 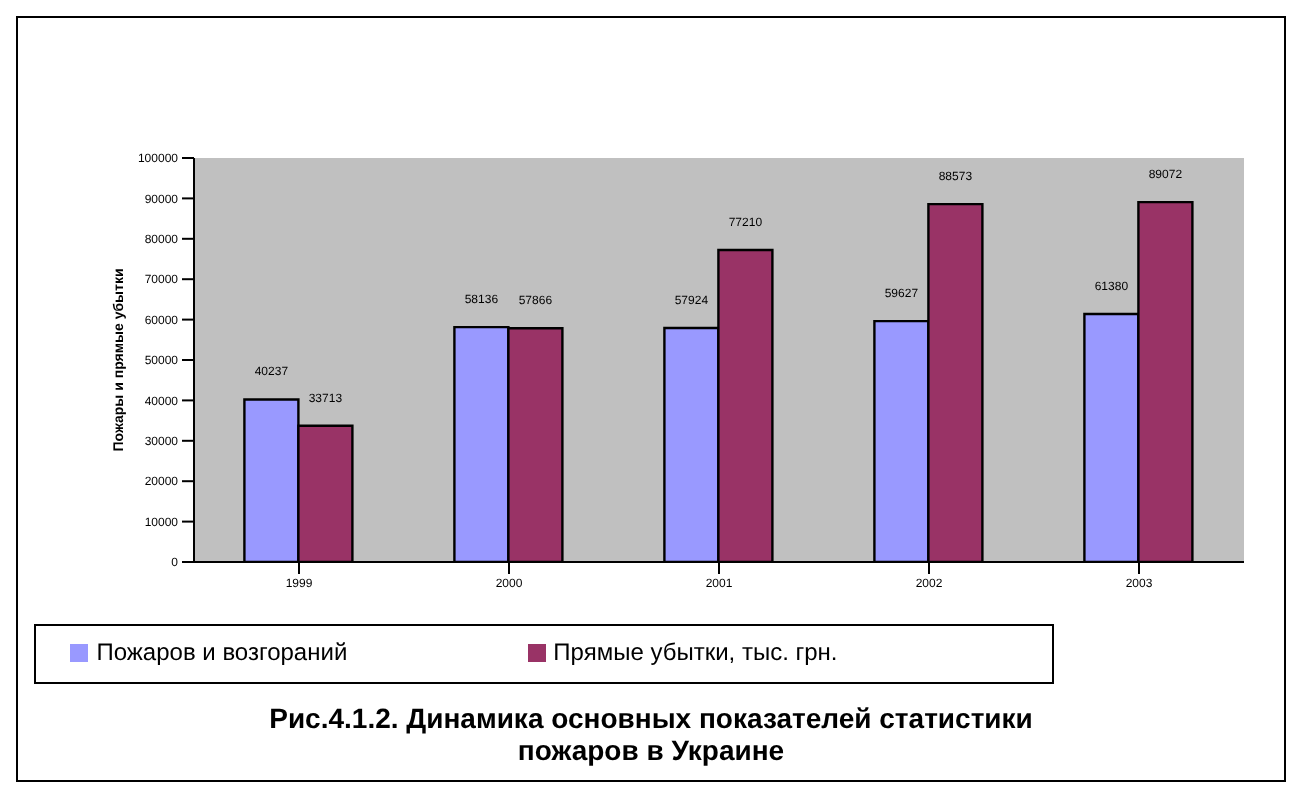 I want to click on legend-label: Пожаров и возгораний, so click(x=222, y=652).